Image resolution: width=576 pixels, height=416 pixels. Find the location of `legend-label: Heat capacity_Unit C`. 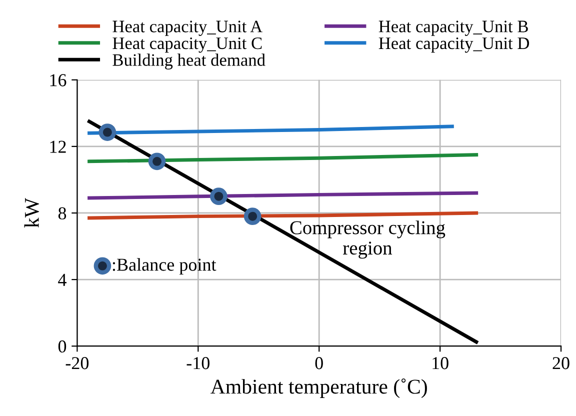

legend-label: Heat capacity_Unit C is located at coordinates (187, 45).